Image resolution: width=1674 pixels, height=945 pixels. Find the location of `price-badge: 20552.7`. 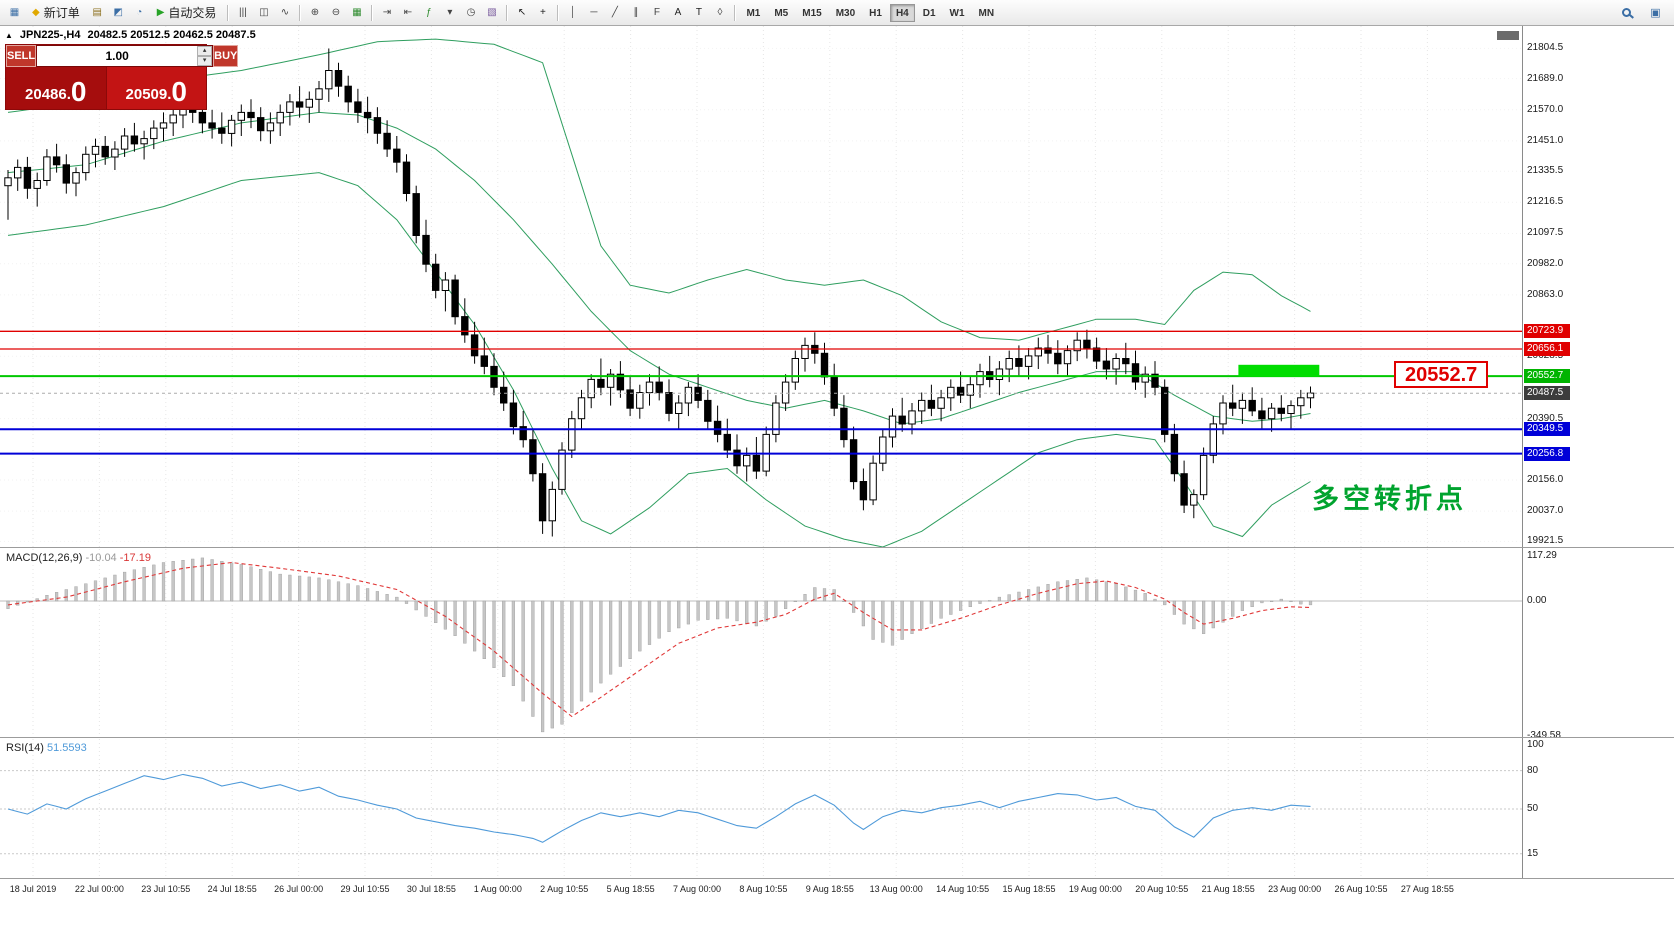

price-badge: 20552.7 is located at coordinates (1547, 376).